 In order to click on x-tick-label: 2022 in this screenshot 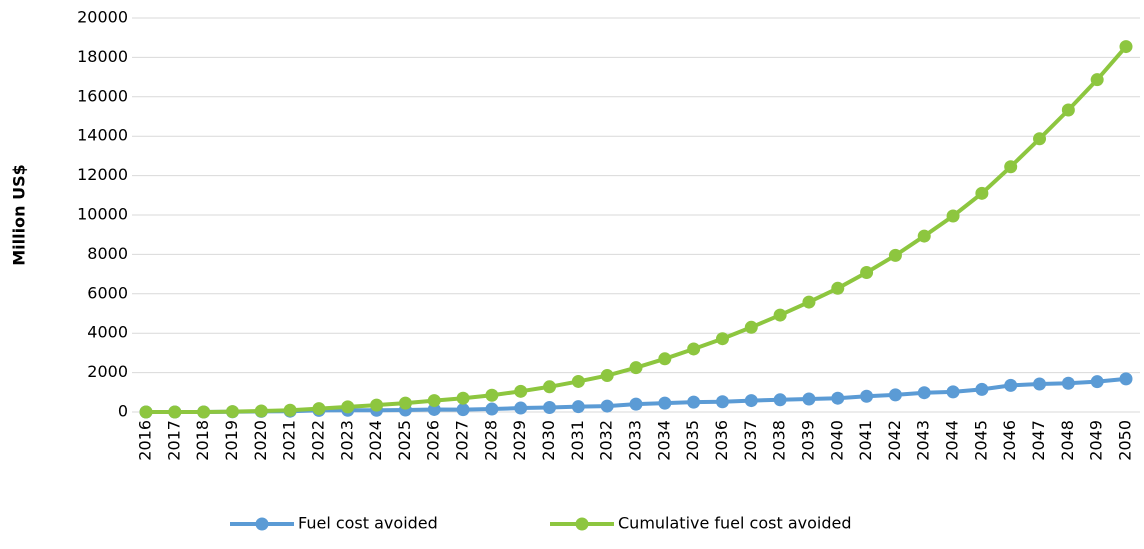, I will do `click(317, 440)`.